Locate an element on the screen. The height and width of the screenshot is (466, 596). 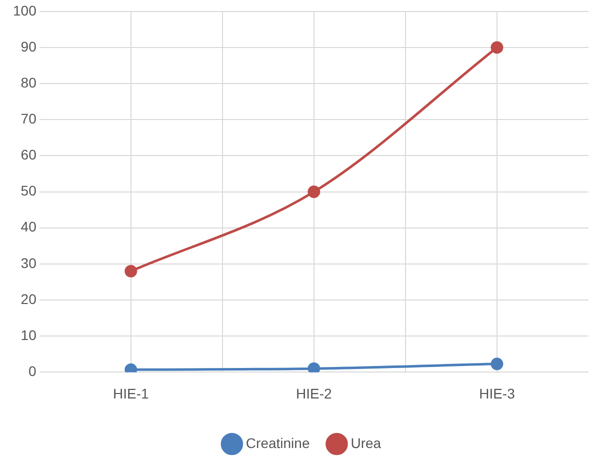
legend-label: Urea is located at coordinates (366, 442).